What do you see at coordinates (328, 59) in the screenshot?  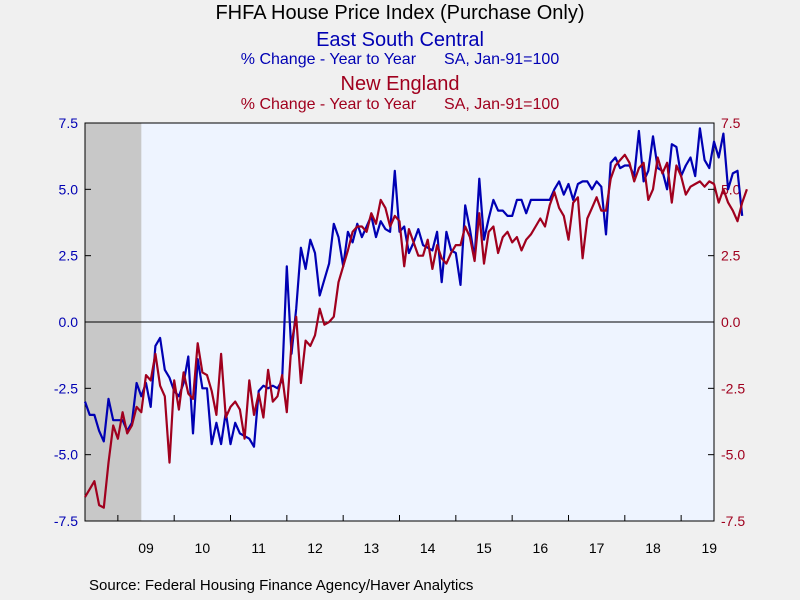 I see `series1-subtitle-left: % Change - Year to Year` at bounding box center [328, 59].